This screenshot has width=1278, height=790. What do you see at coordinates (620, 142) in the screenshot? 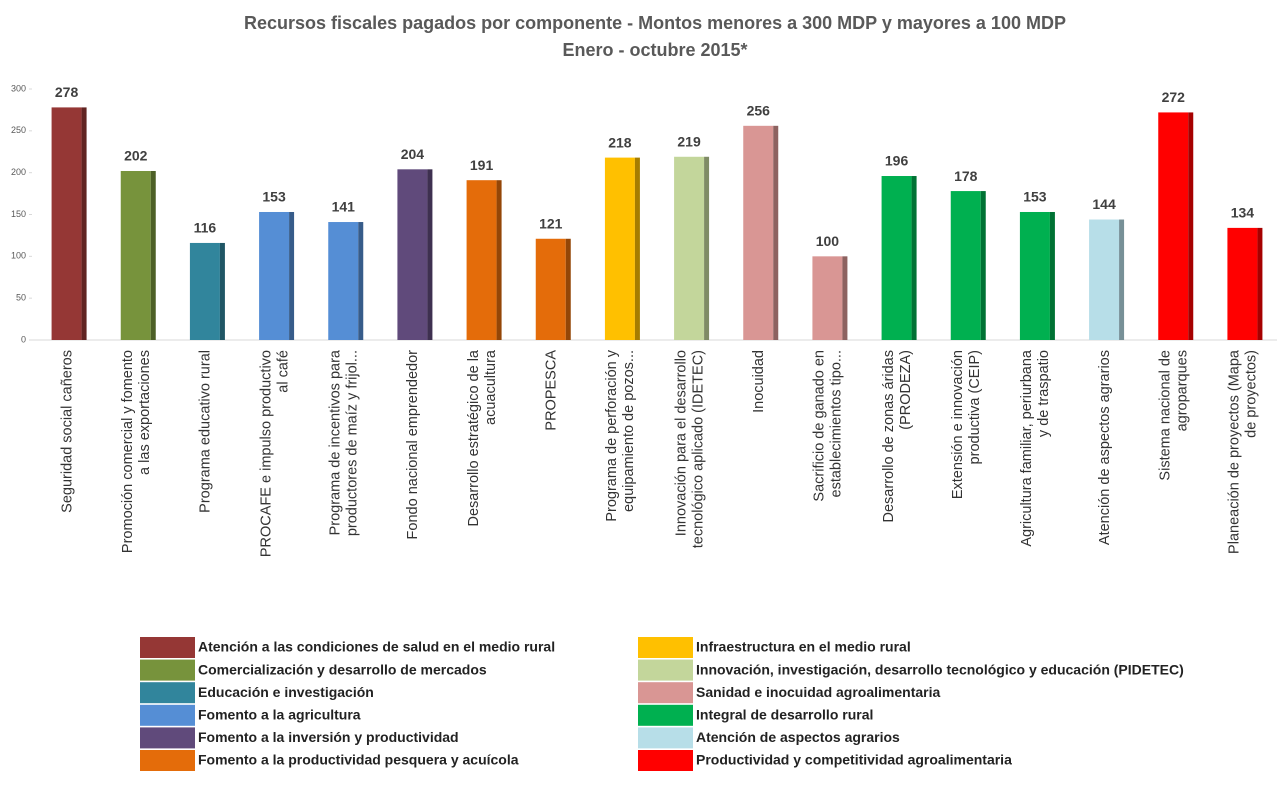
I see `value-label: 218` at bounding box center [620, 142].